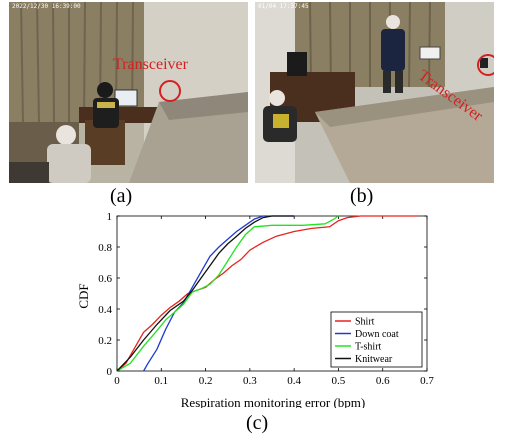 This screenshot has width=505, height=436. What do you see at coordinates (161, 381) in the screenshot?
I see `x-tick-label: 0.1` at bounding box center [161, 381].